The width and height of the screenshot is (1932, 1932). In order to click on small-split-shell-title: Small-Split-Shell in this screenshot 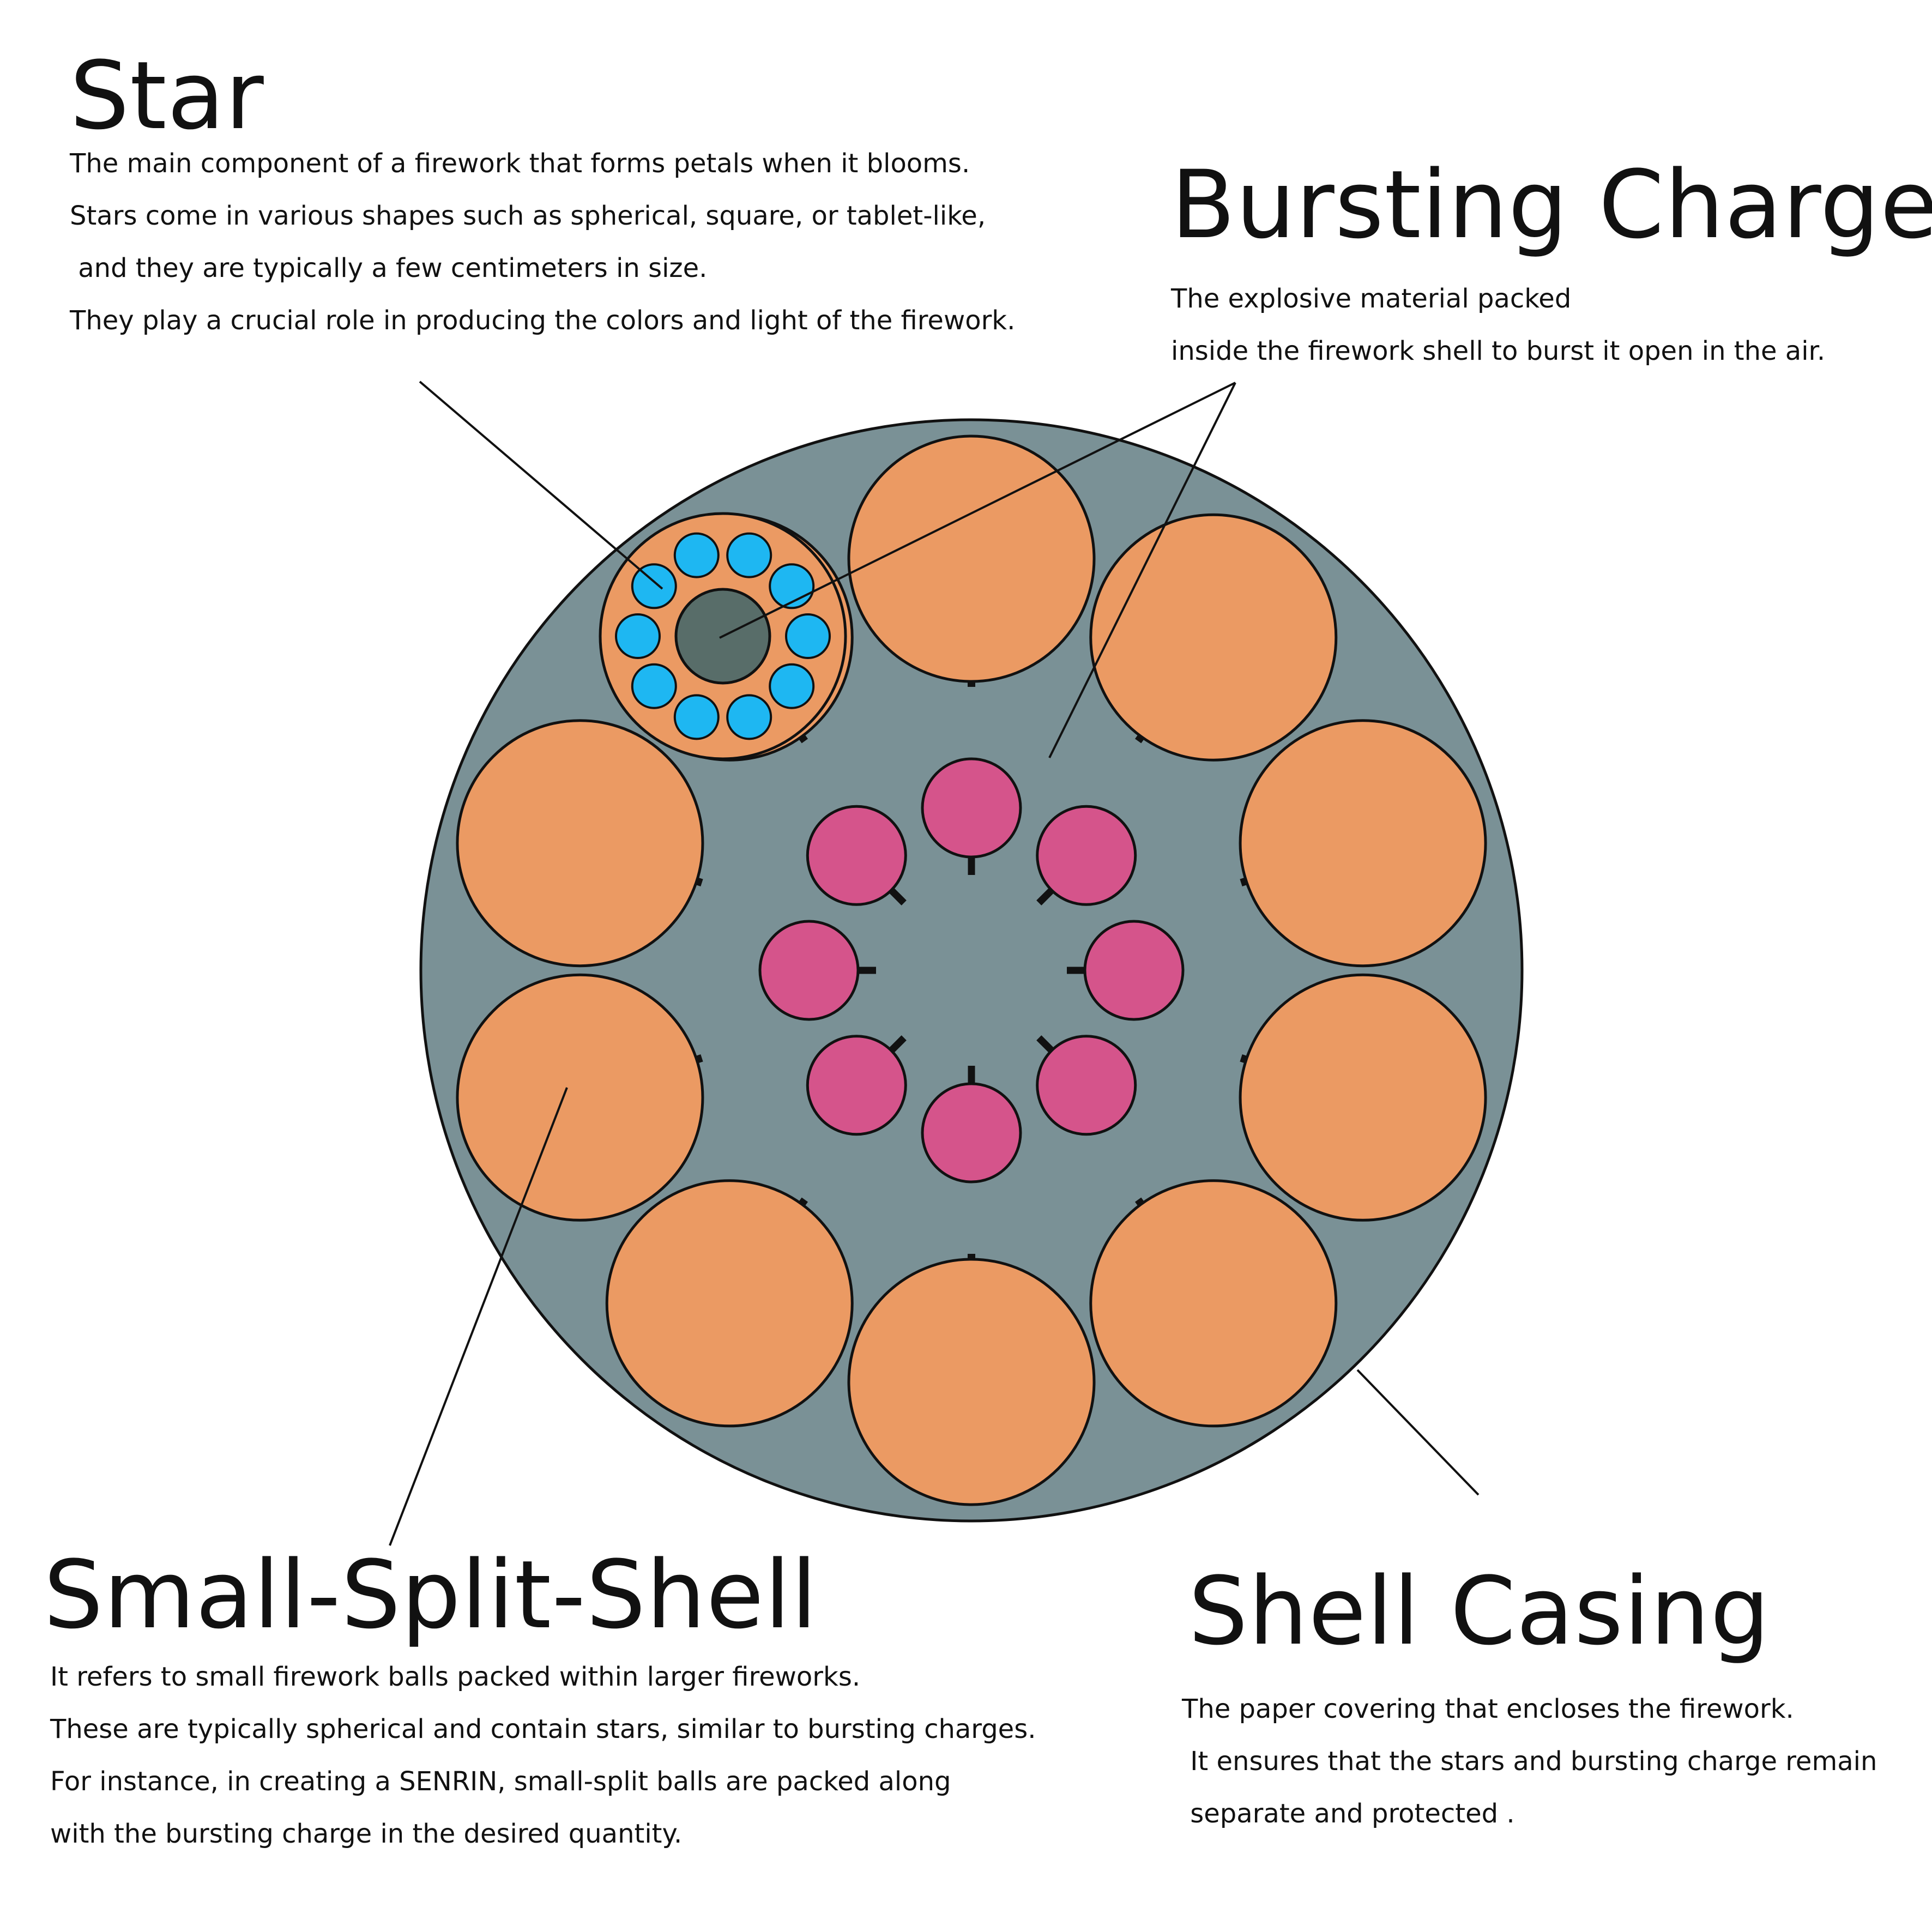, I will do `click(431, 1595)`.